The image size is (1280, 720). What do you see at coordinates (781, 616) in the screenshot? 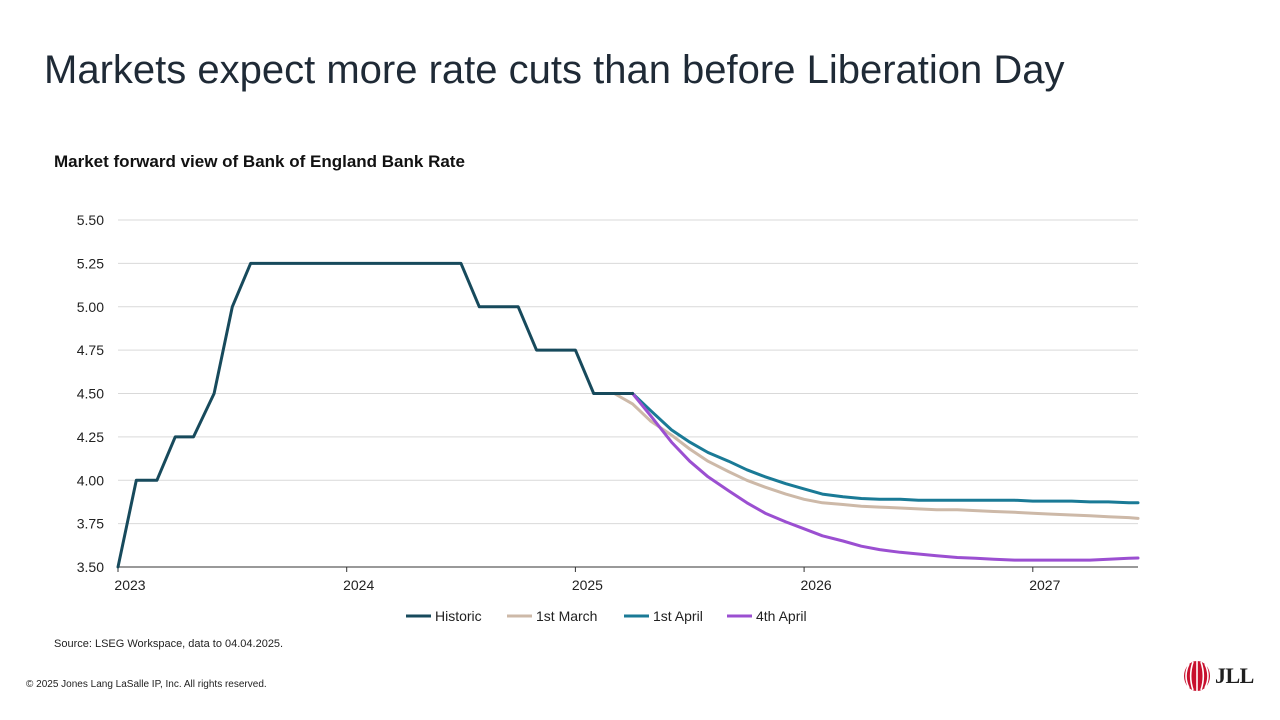
I see `legend-label: 4th April` at bounding box center [781, 616].